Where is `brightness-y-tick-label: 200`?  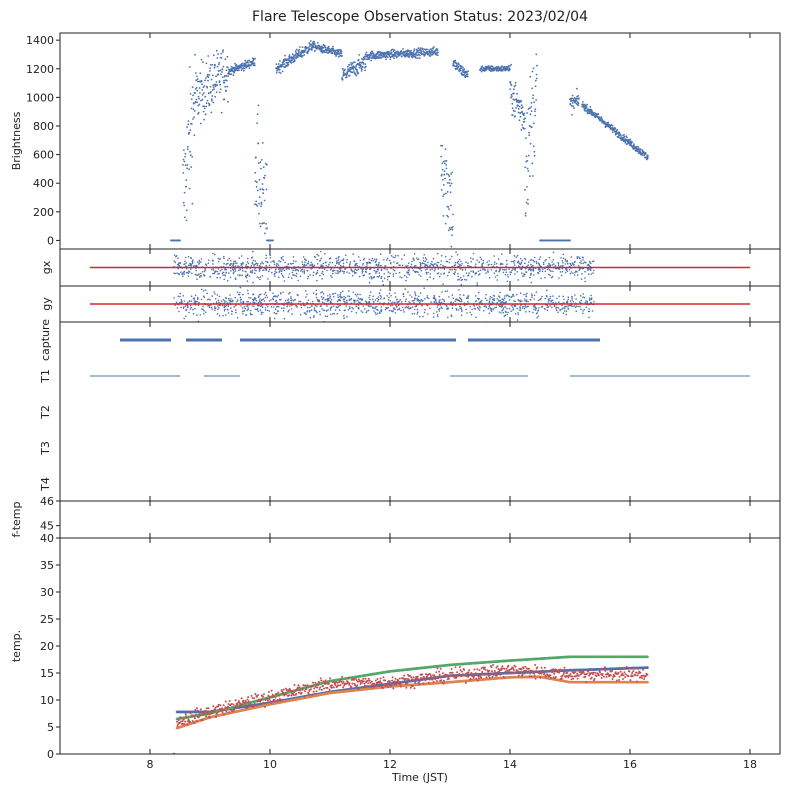 brightness-y-tick-label: 200 is located at coordinates (43, 212).